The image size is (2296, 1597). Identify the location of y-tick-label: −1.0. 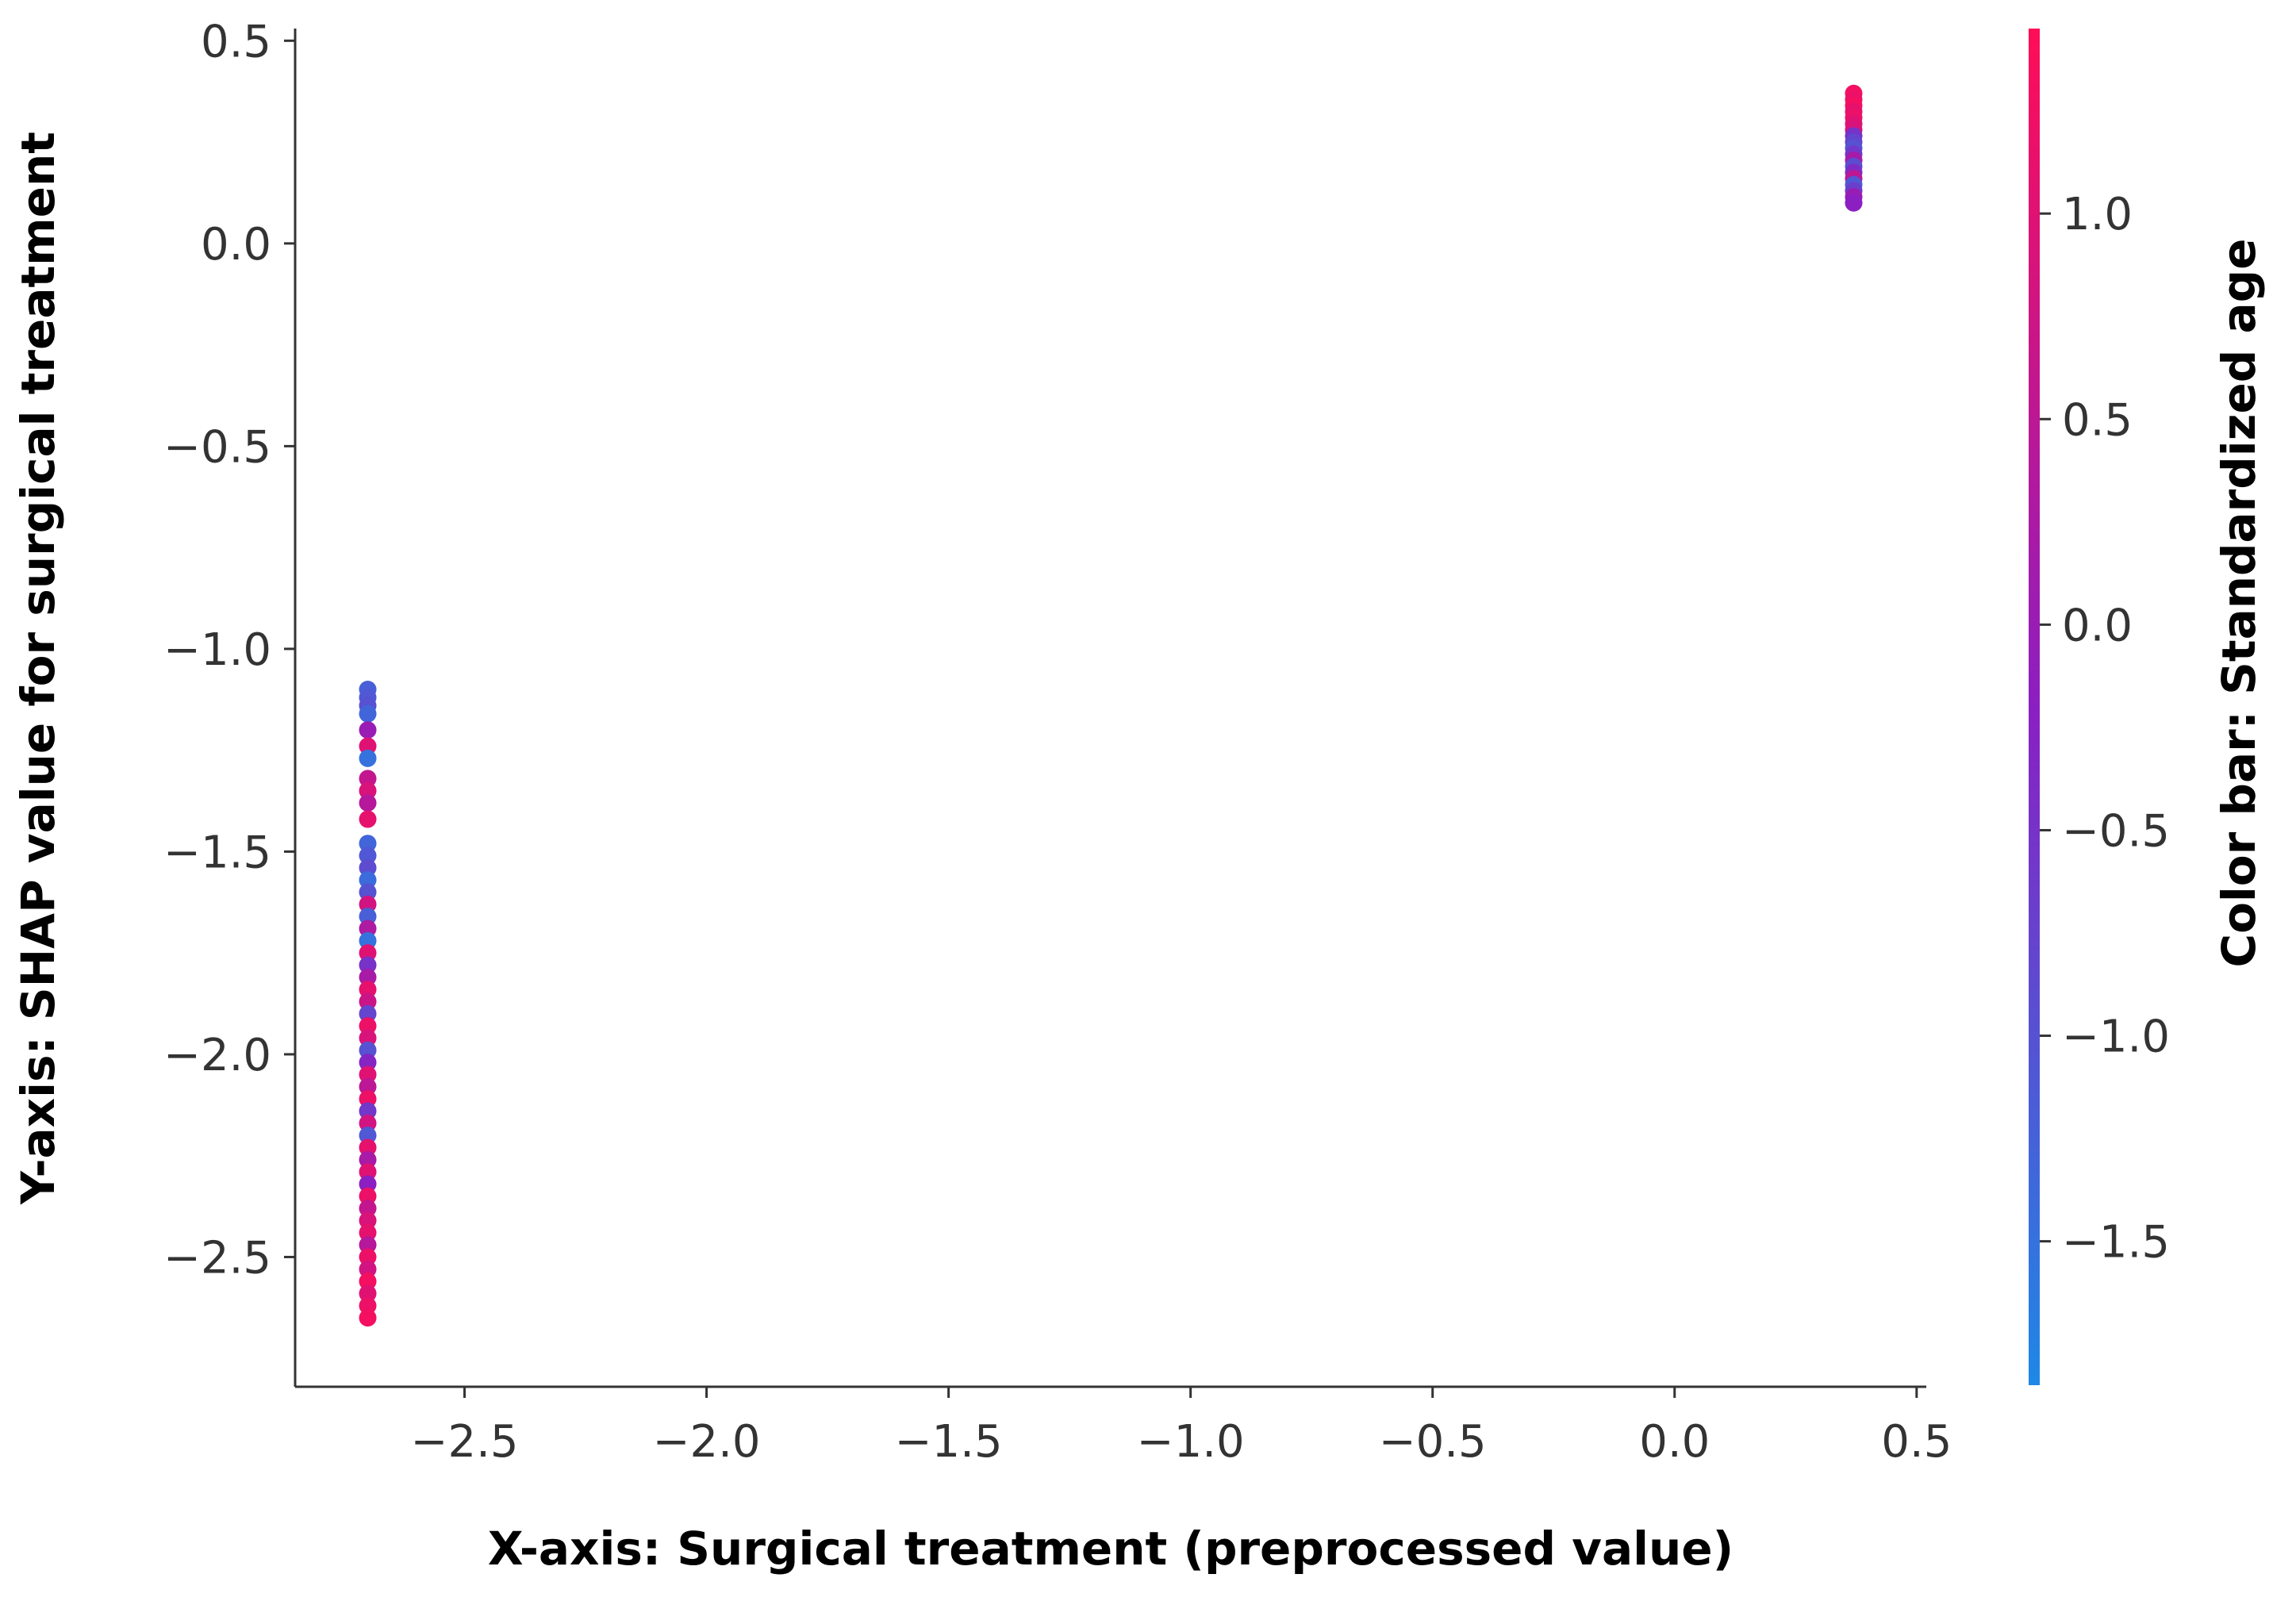
(217, 650).